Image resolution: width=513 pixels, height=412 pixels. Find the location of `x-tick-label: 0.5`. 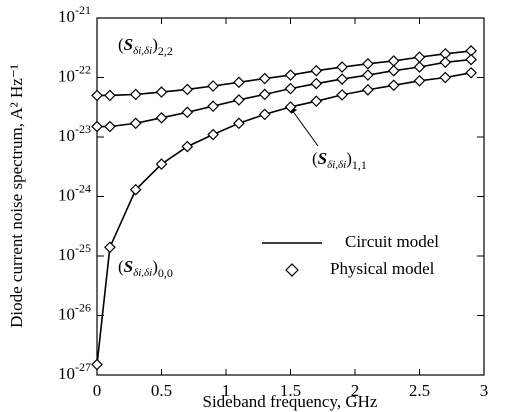

x-tick-label: 0.5 is located at coordinates (161, 390).